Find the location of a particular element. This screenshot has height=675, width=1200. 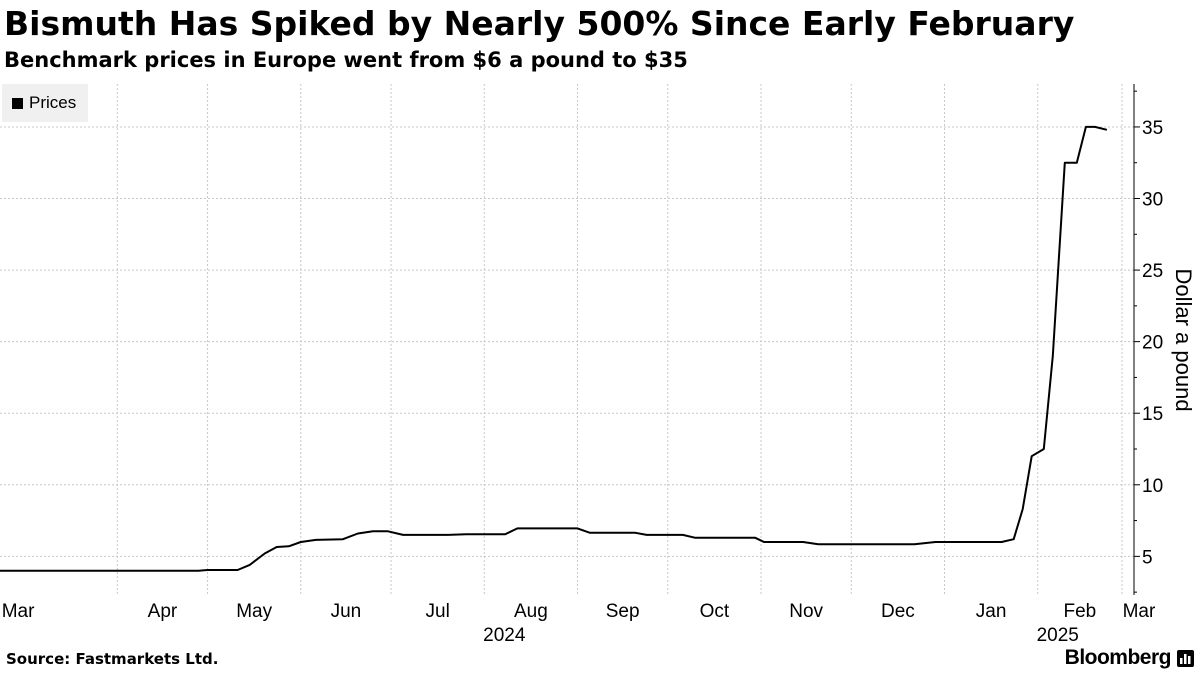

x-tick-label: Nov is located at coordinates (806, 611).